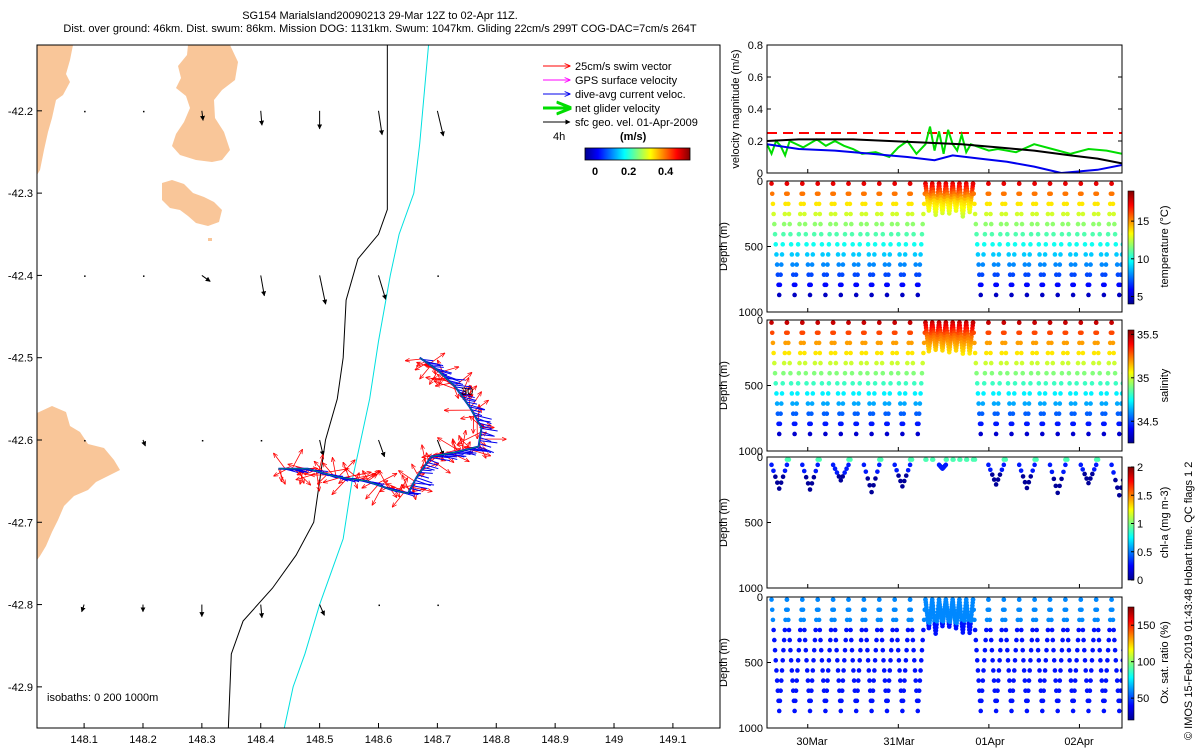 The height and width of the screenshot is (750, 1200). I want to click on land-mainland-north, so click(55, 110).